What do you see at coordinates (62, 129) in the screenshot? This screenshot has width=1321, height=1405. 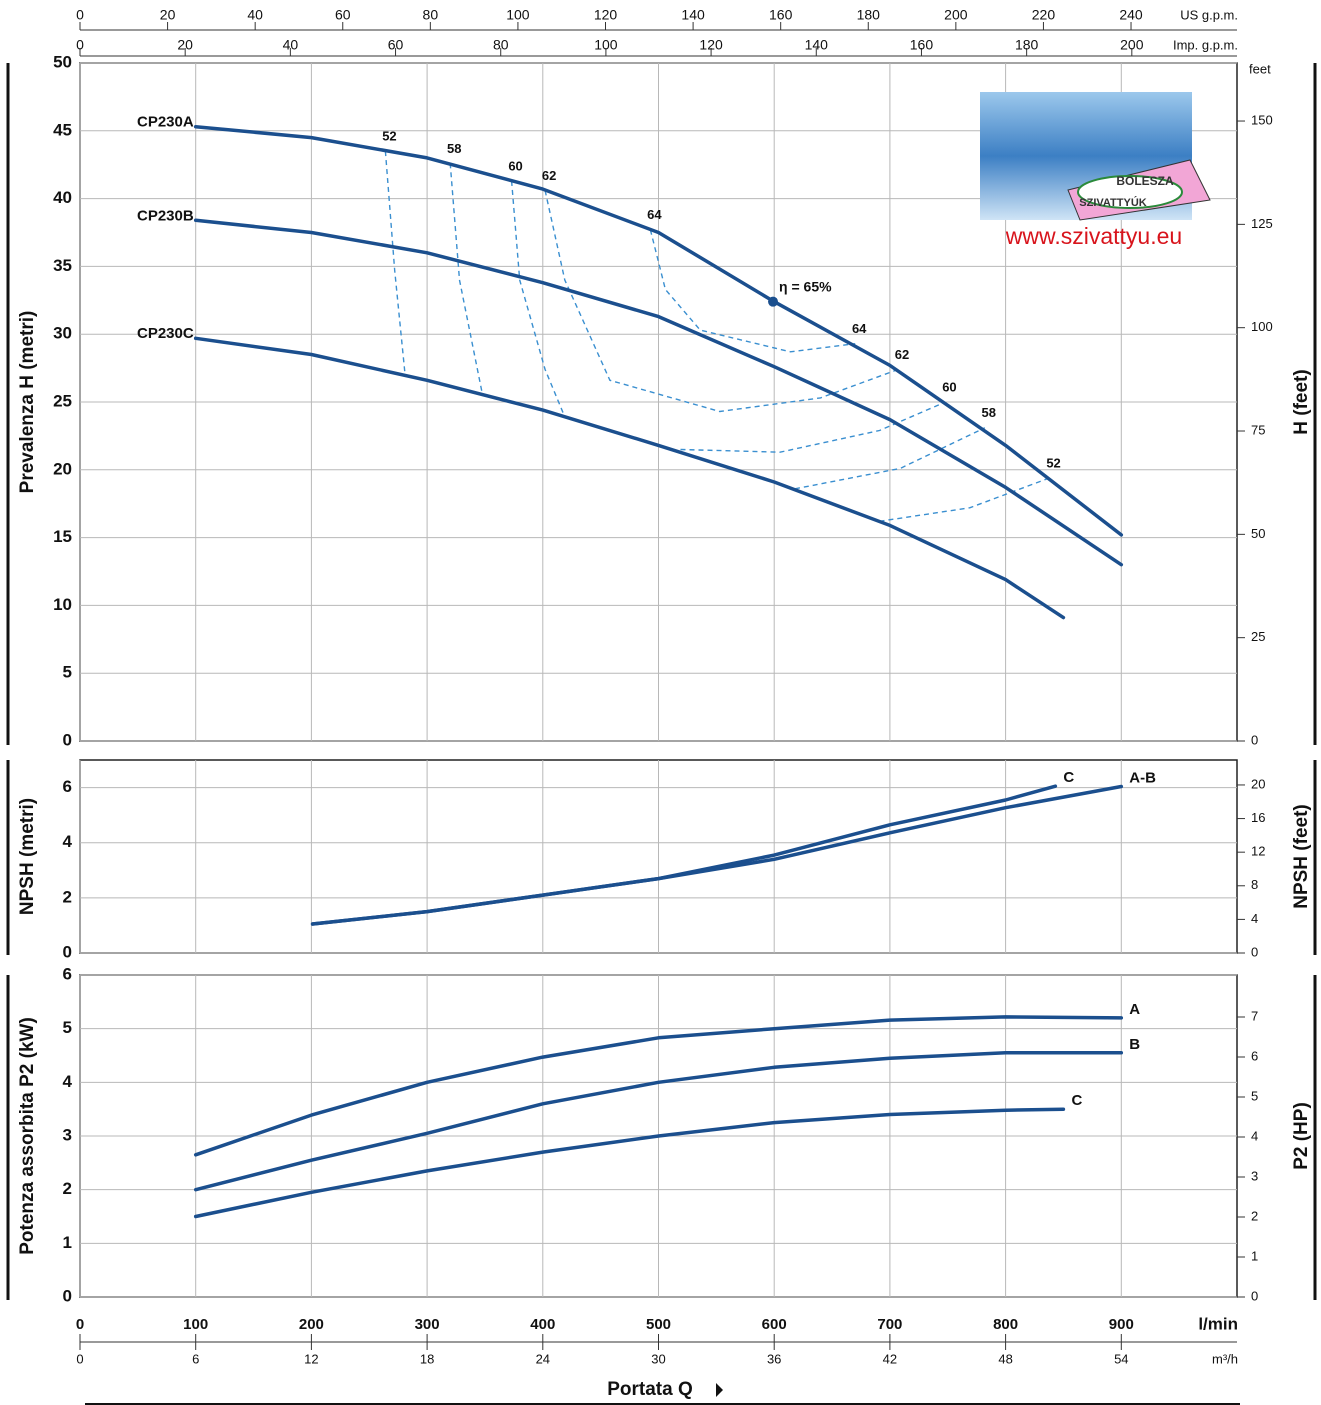 I see `y-tick-label: 45` at bounding box center [62, 129].